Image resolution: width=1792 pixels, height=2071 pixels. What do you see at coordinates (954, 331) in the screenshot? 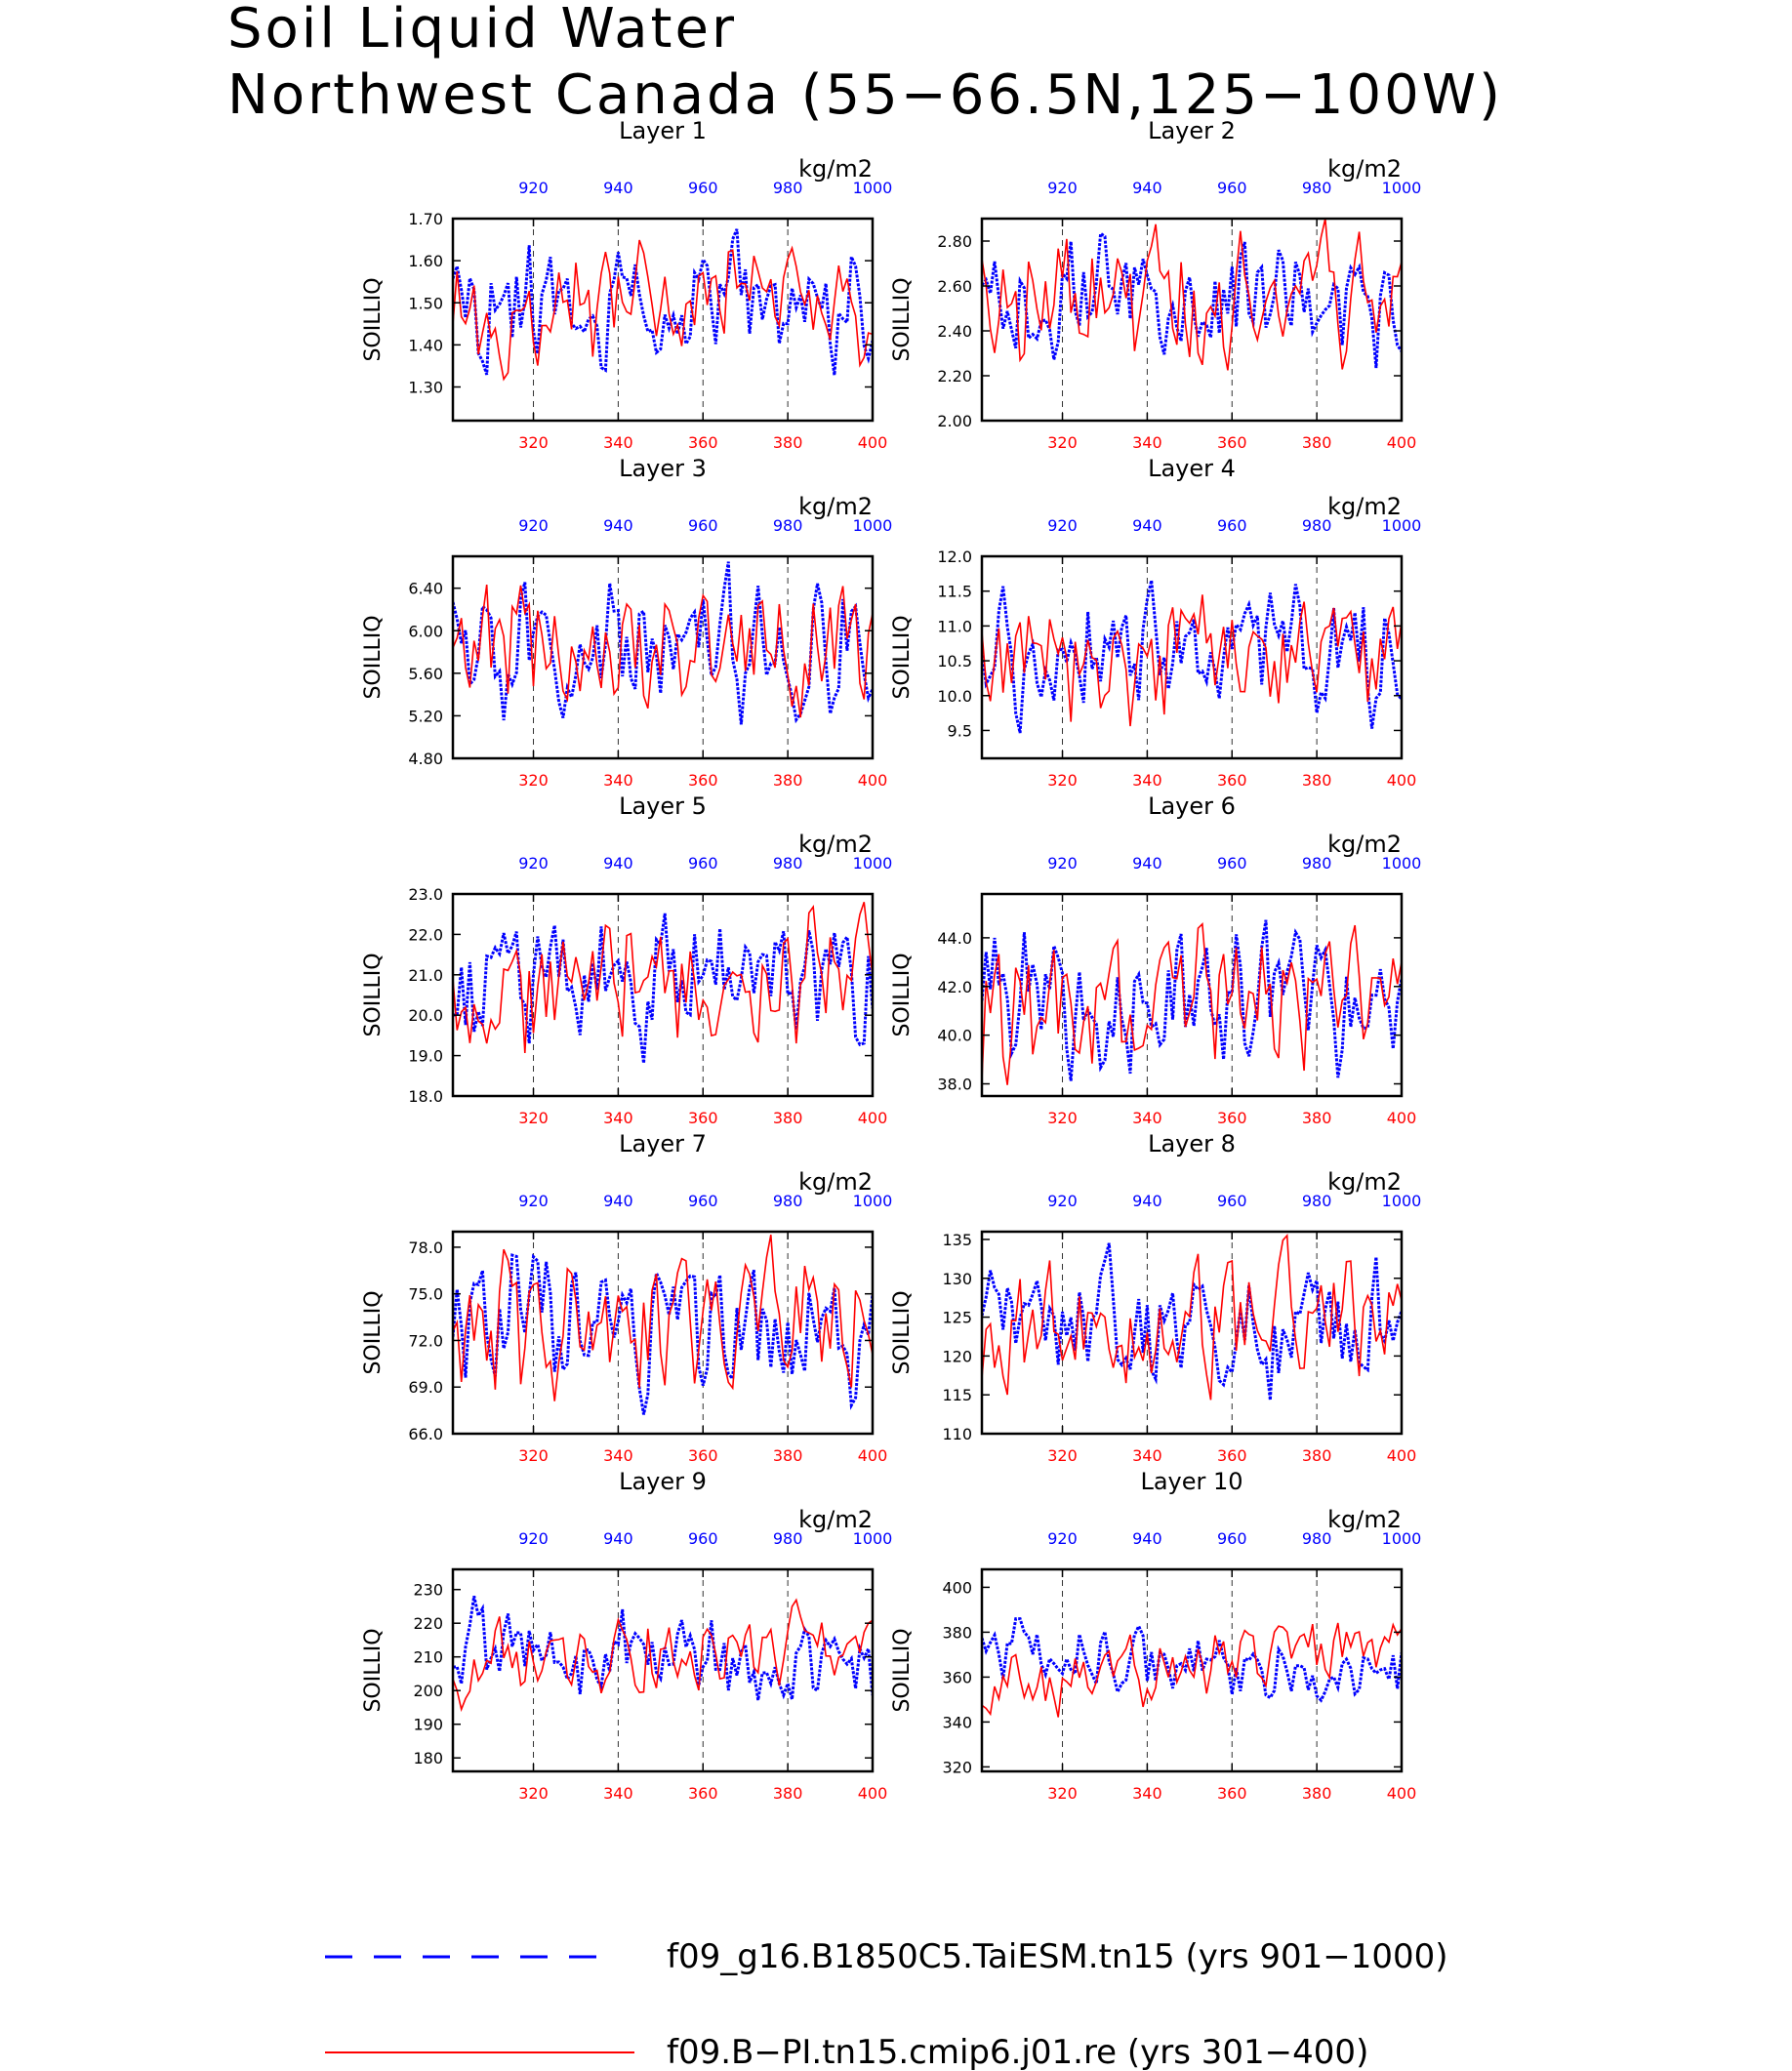
I see `y-tick-label: 2.40` at bounding box center [954, 331].